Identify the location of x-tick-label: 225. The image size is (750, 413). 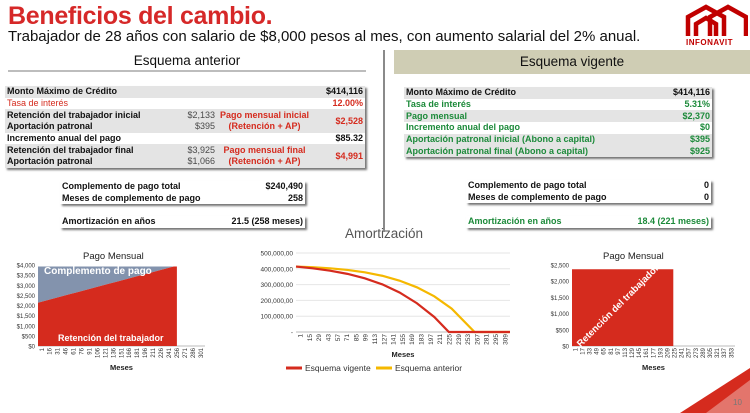
(449, 339).